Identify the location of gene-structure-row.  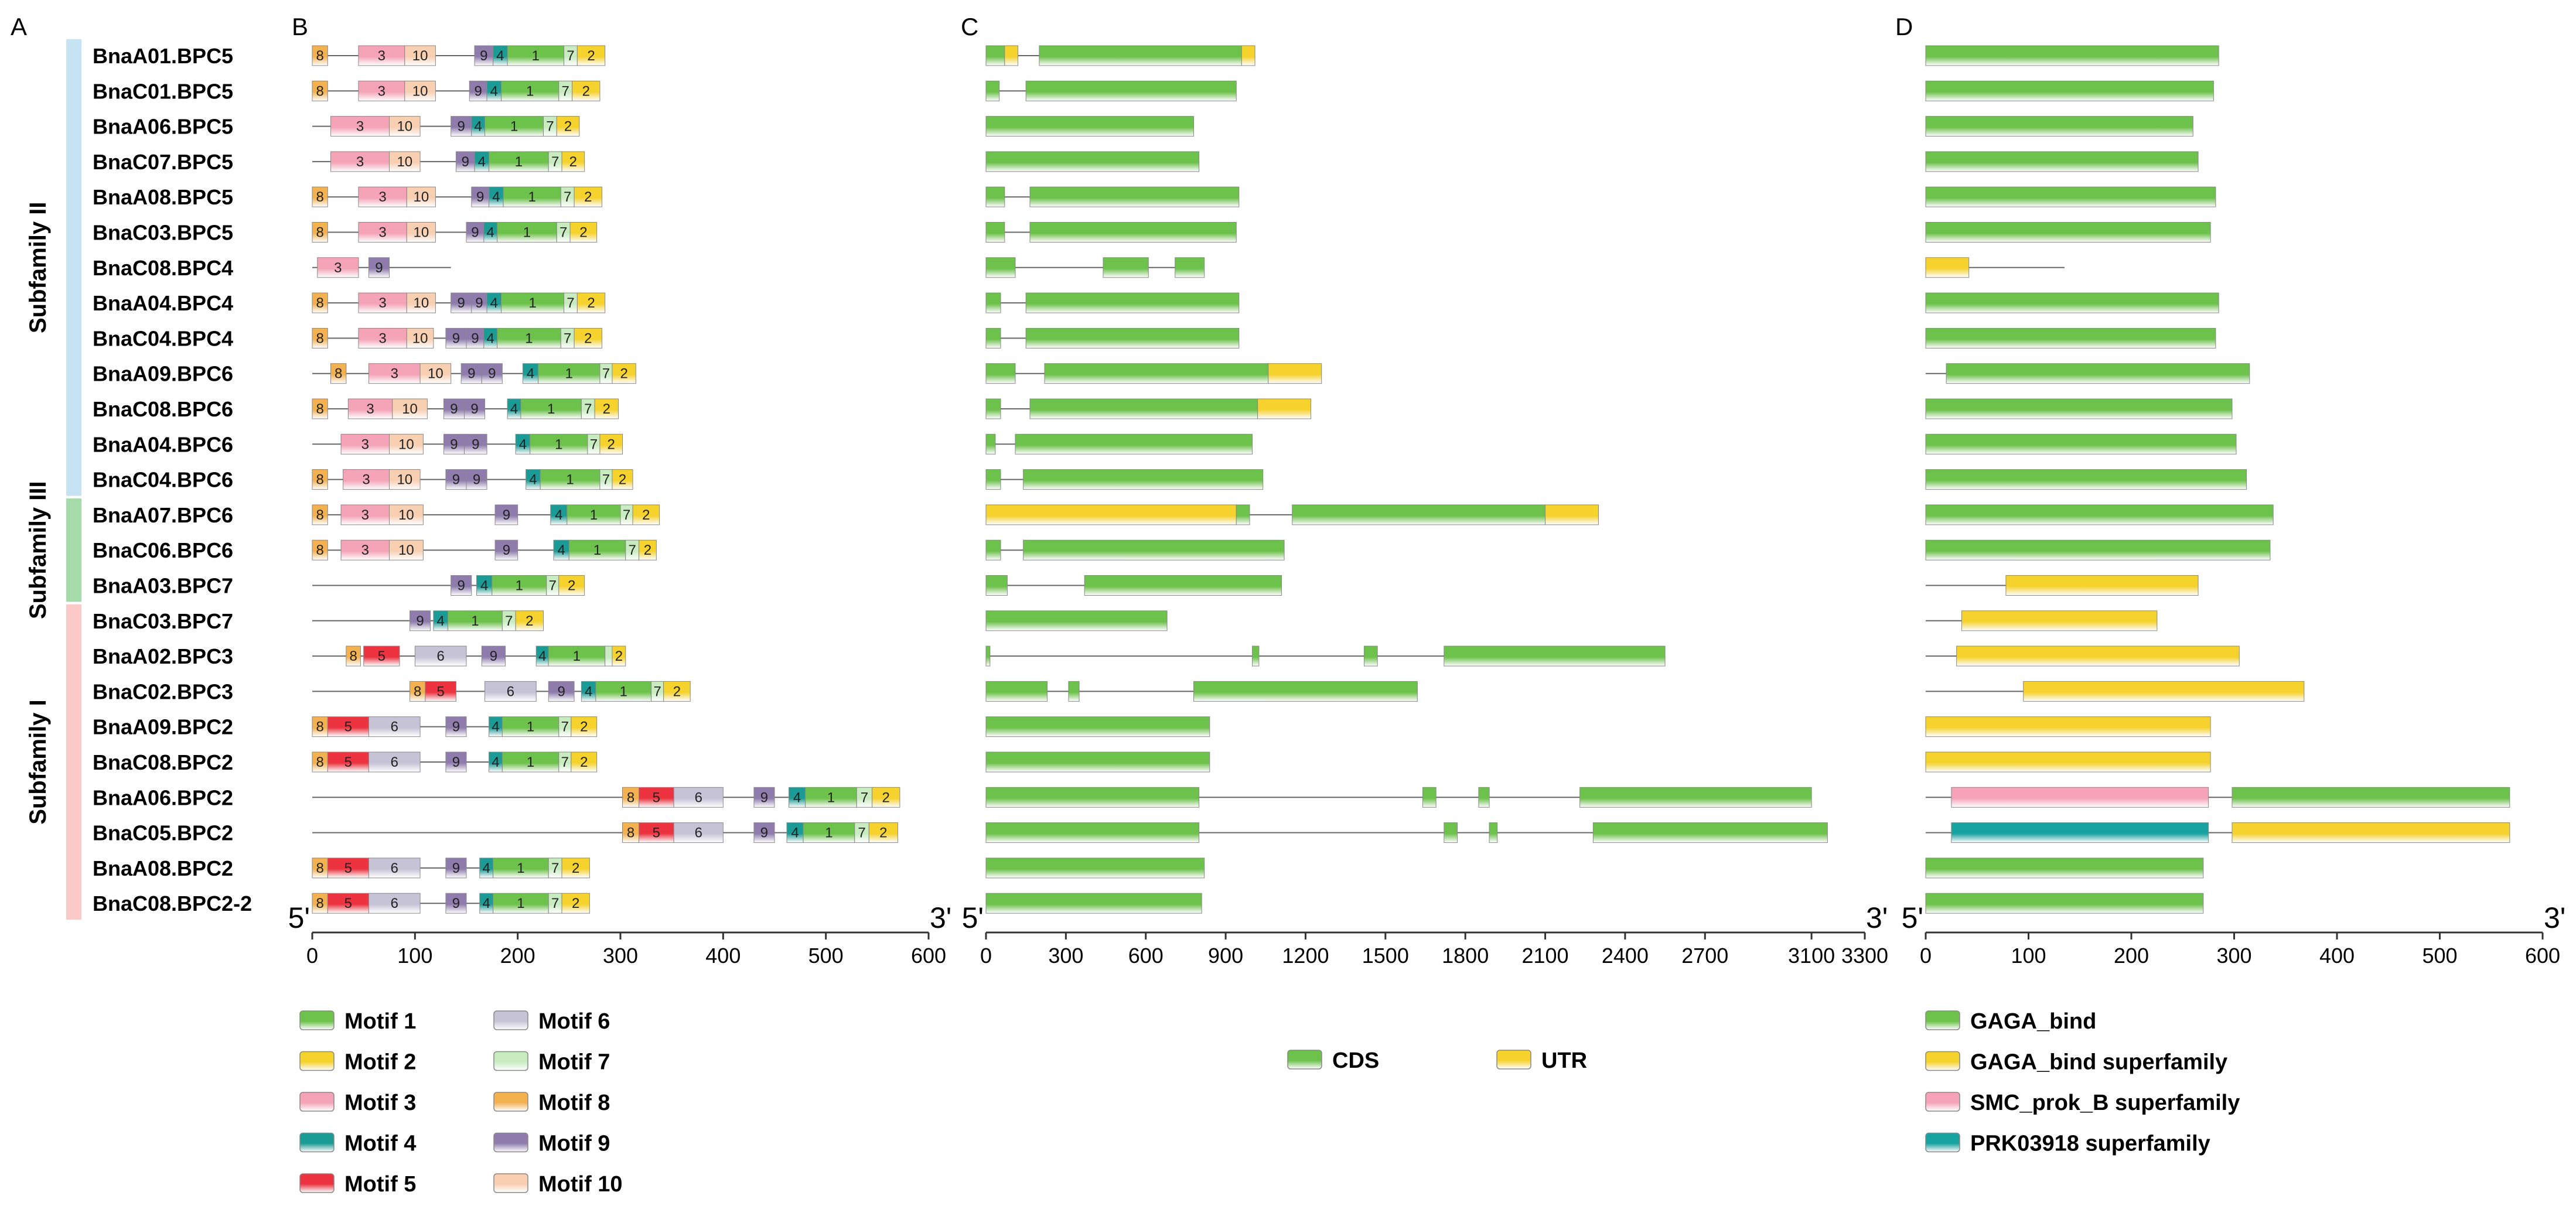
(1292, 514).